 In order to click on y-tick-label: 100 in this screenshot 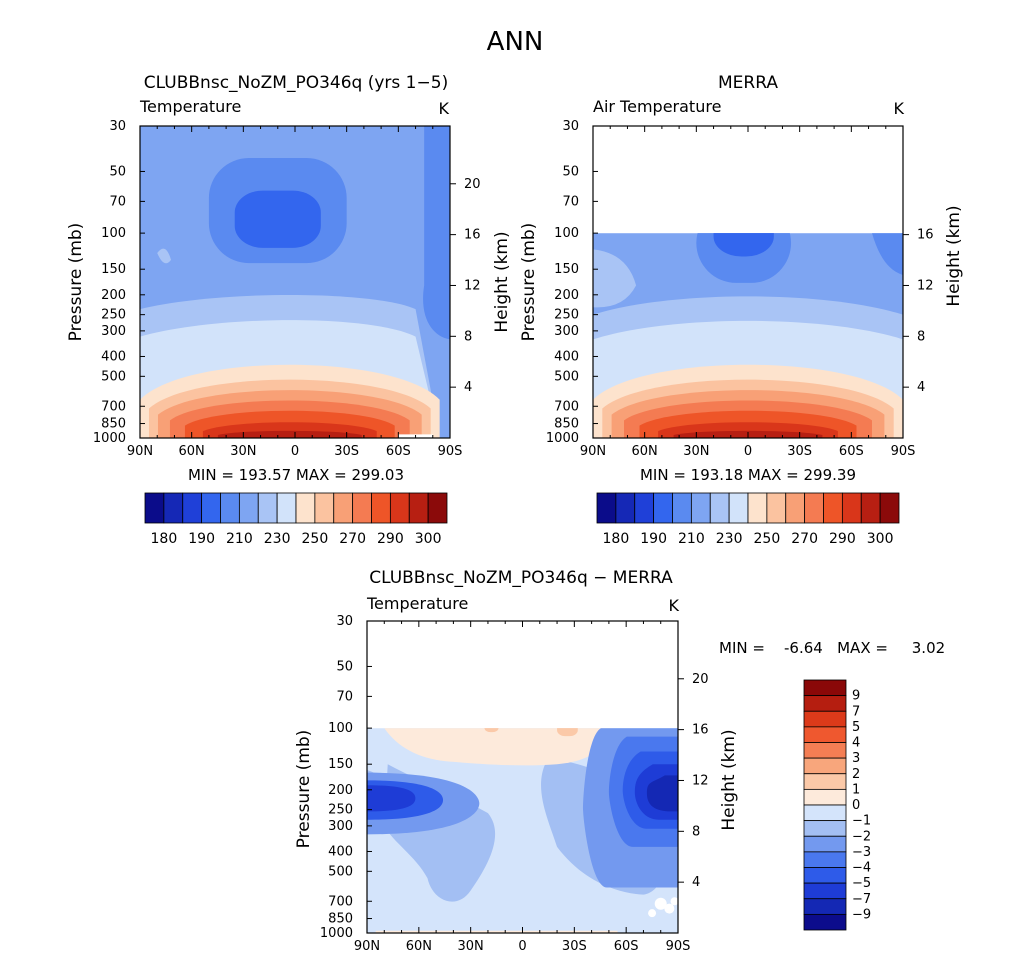, I will do `click(340, 728)`.